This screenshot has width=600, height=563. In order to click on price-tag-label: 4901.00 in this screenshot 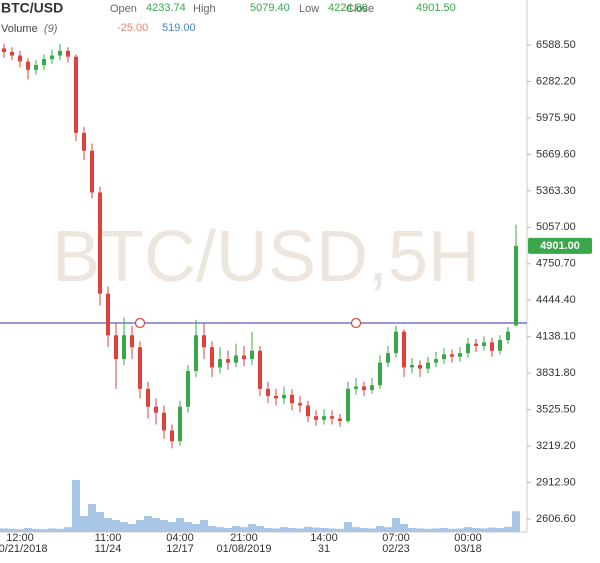, I will do `click(560, 246)`.